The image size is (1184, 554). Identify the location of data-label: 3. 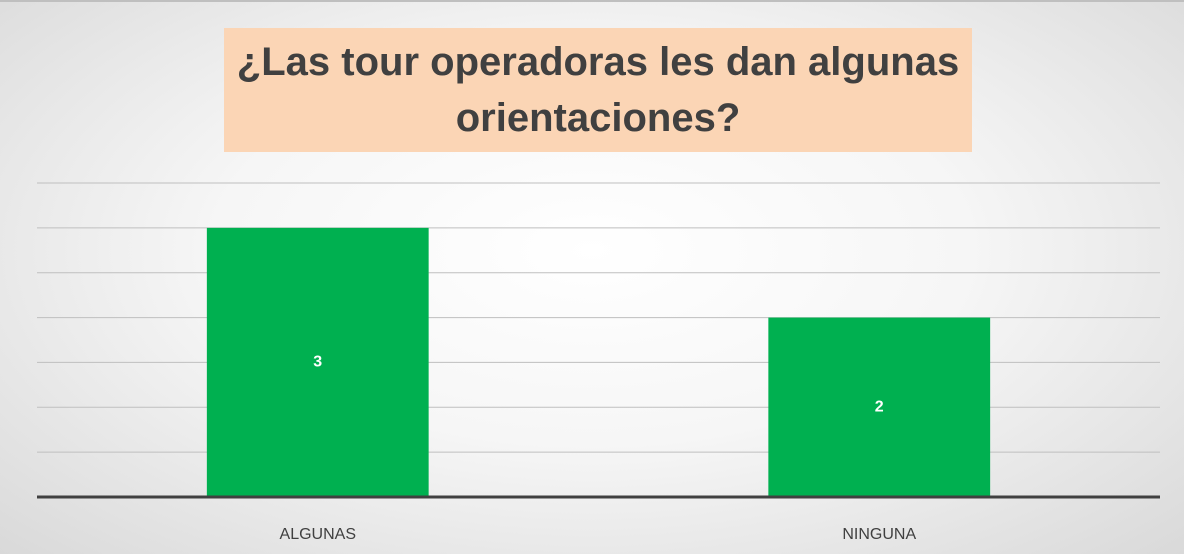
(317, 362).